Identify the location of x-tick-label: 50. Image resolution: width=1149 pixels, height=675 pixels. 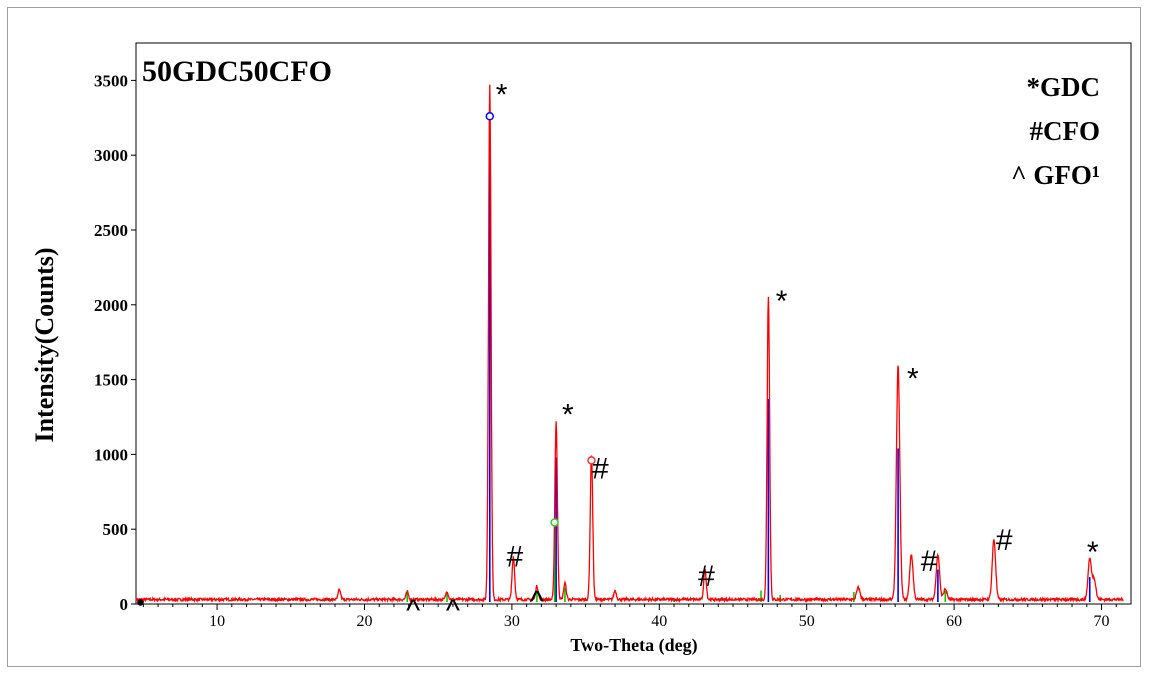
(807, 621).